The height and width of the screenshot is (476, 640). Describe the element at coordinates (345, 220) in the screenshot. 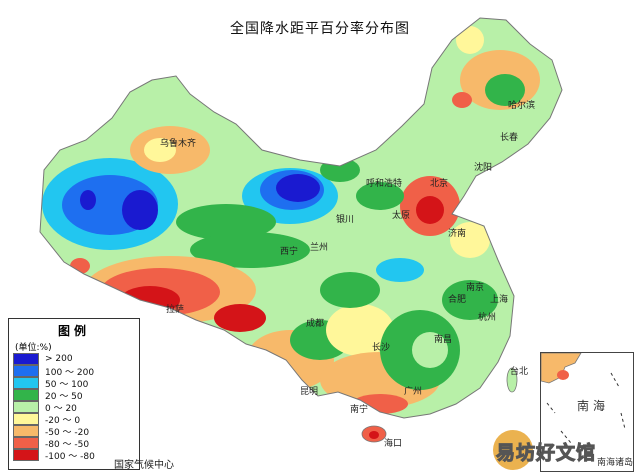

I see `city-yinchuan: 银川` at that location.